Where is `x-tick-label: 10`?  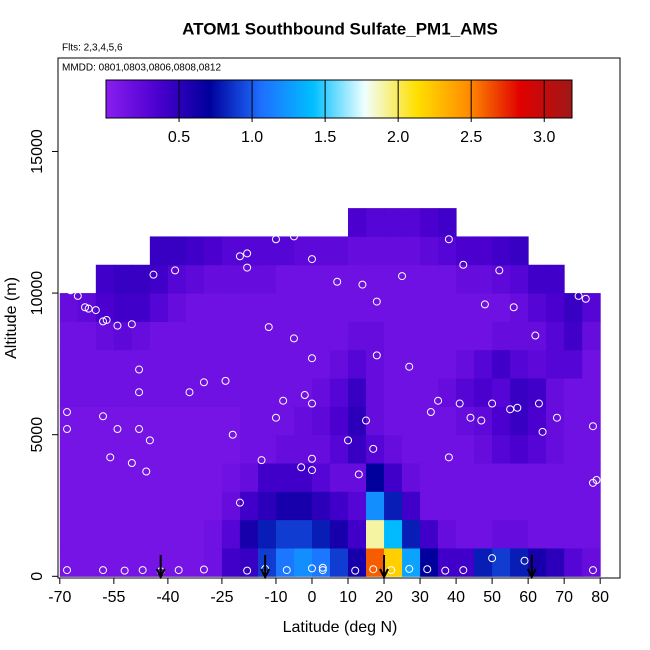
x-tick-label: 10 is located at coordinates (348, 597).